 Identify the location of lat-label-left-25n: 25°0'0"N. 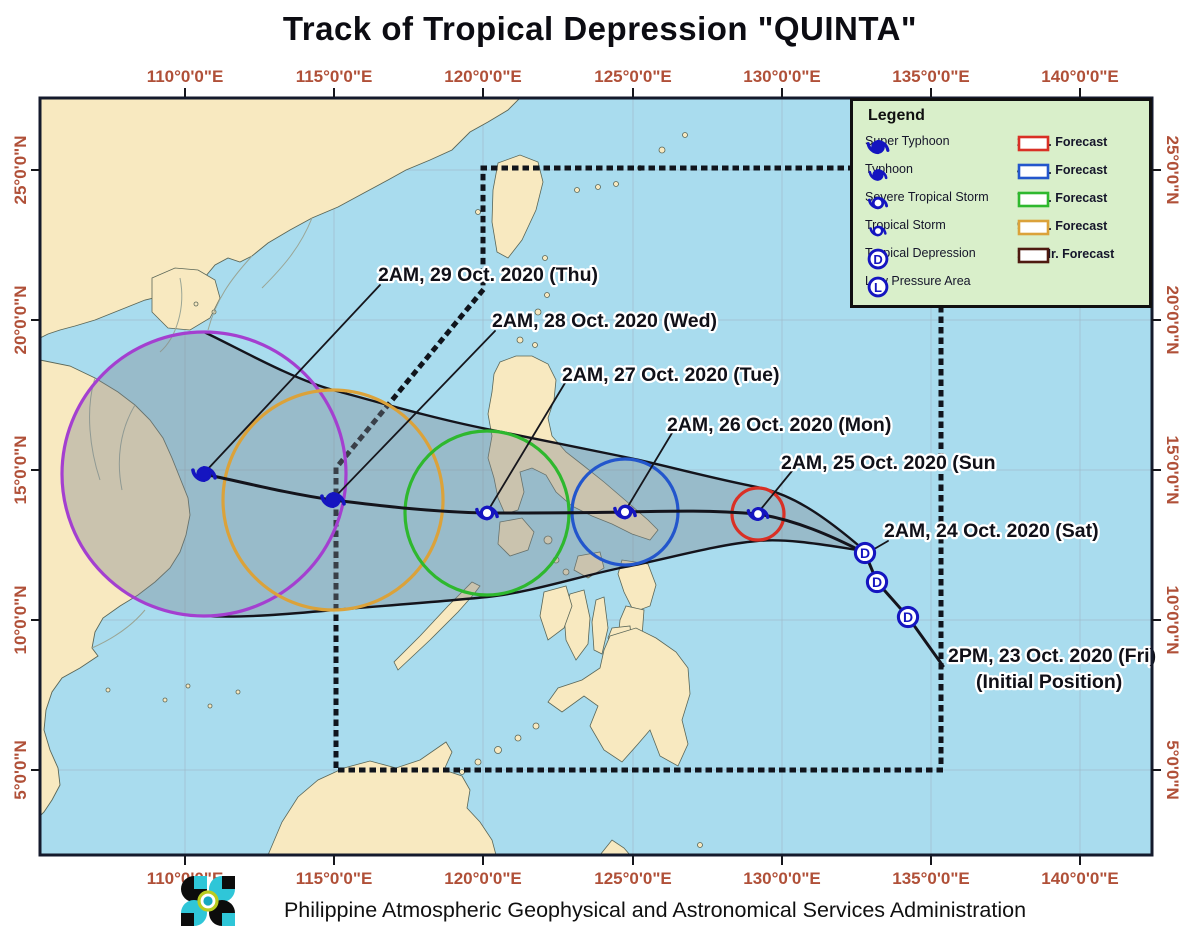
(20, 170).